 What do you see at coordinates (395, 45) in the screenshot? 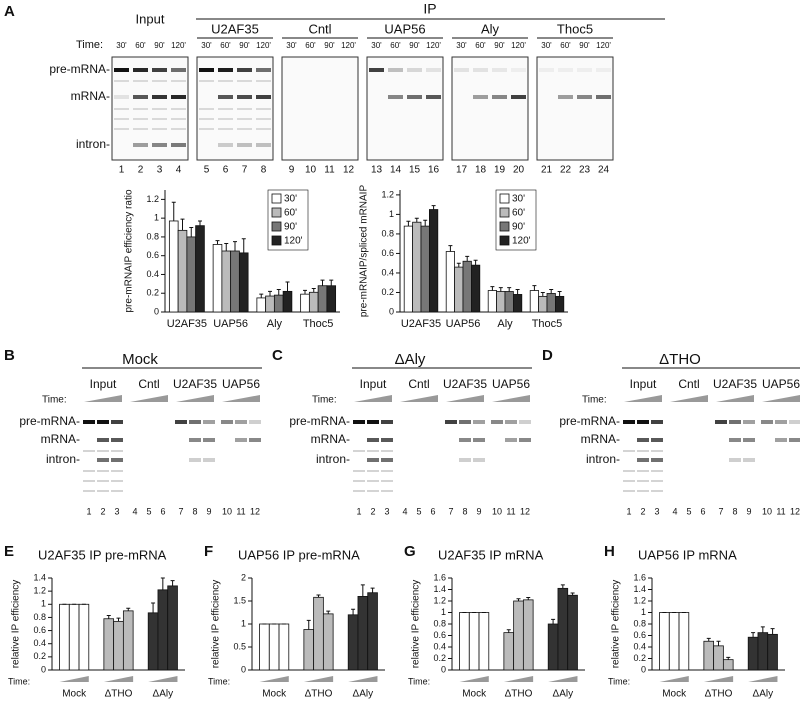
I see `time-tick: 60'` at bounding box center [395, 45].